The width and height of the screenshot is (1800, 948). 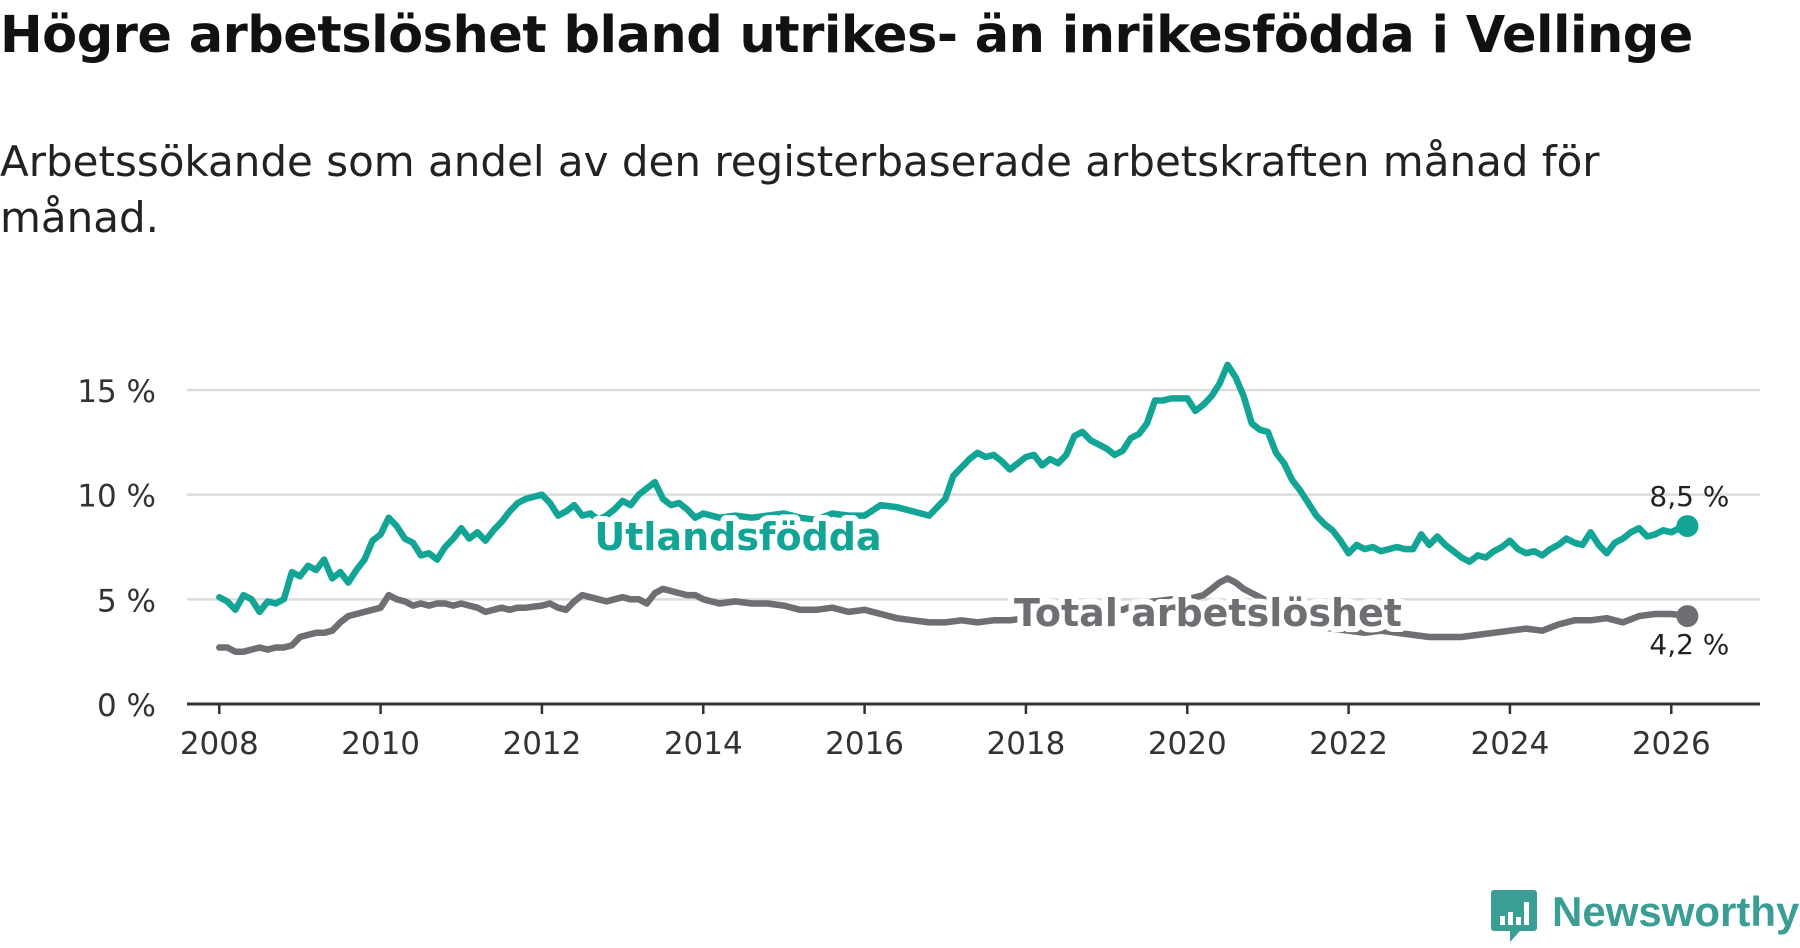 What do you see at coordinates (219, 744) in the screenshot?
I see `x-tick-label: 2008` at bounding box center [219, 744].